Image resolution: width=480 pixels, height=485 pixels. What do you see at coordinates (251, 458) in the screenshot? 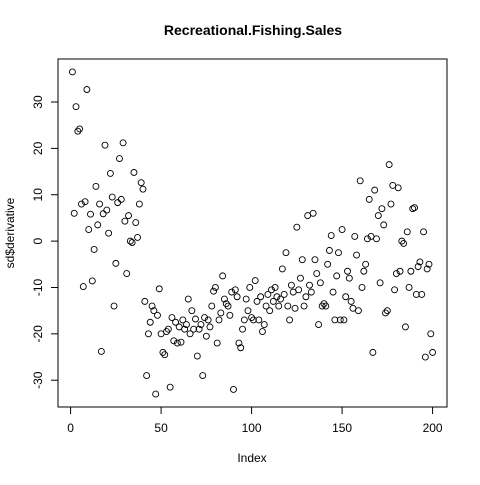
I see `x-axis-label: Index` at bounding box center [251, 458].